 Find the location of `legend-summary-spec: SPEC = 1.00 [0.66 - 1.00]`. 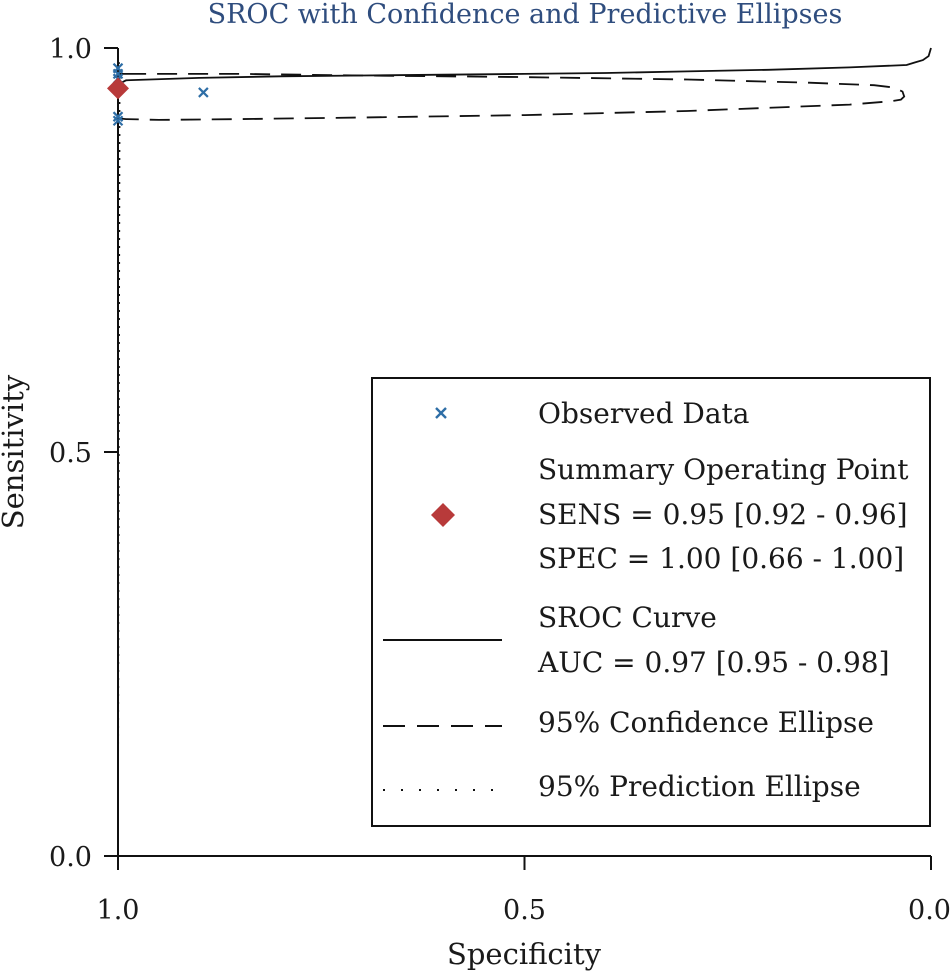

legend-summary-spec: SPEC = 1.00 [0.66 - 1.00] is located at coordinates (721, 558).